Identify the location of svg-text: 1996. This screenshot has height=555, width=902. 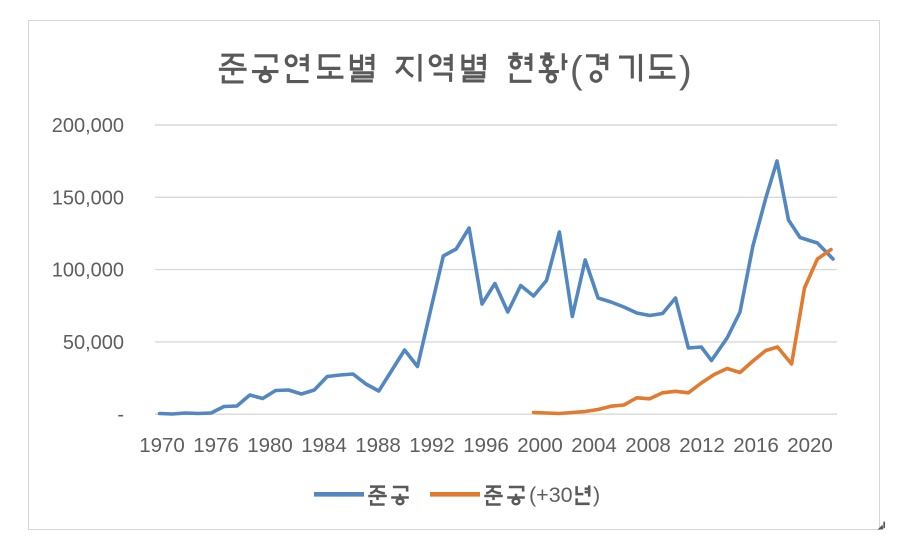
(486, 445).